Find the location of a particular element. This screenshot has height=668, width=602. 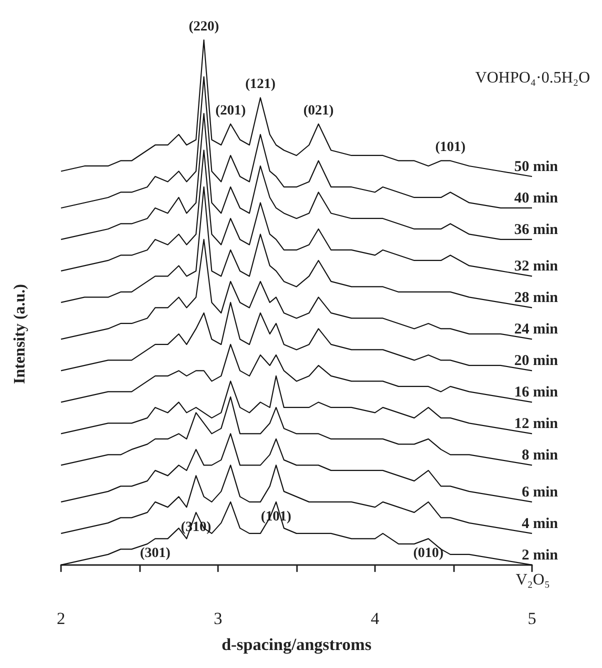

x-tick-label: 3 is located at coordinates (218, 618).